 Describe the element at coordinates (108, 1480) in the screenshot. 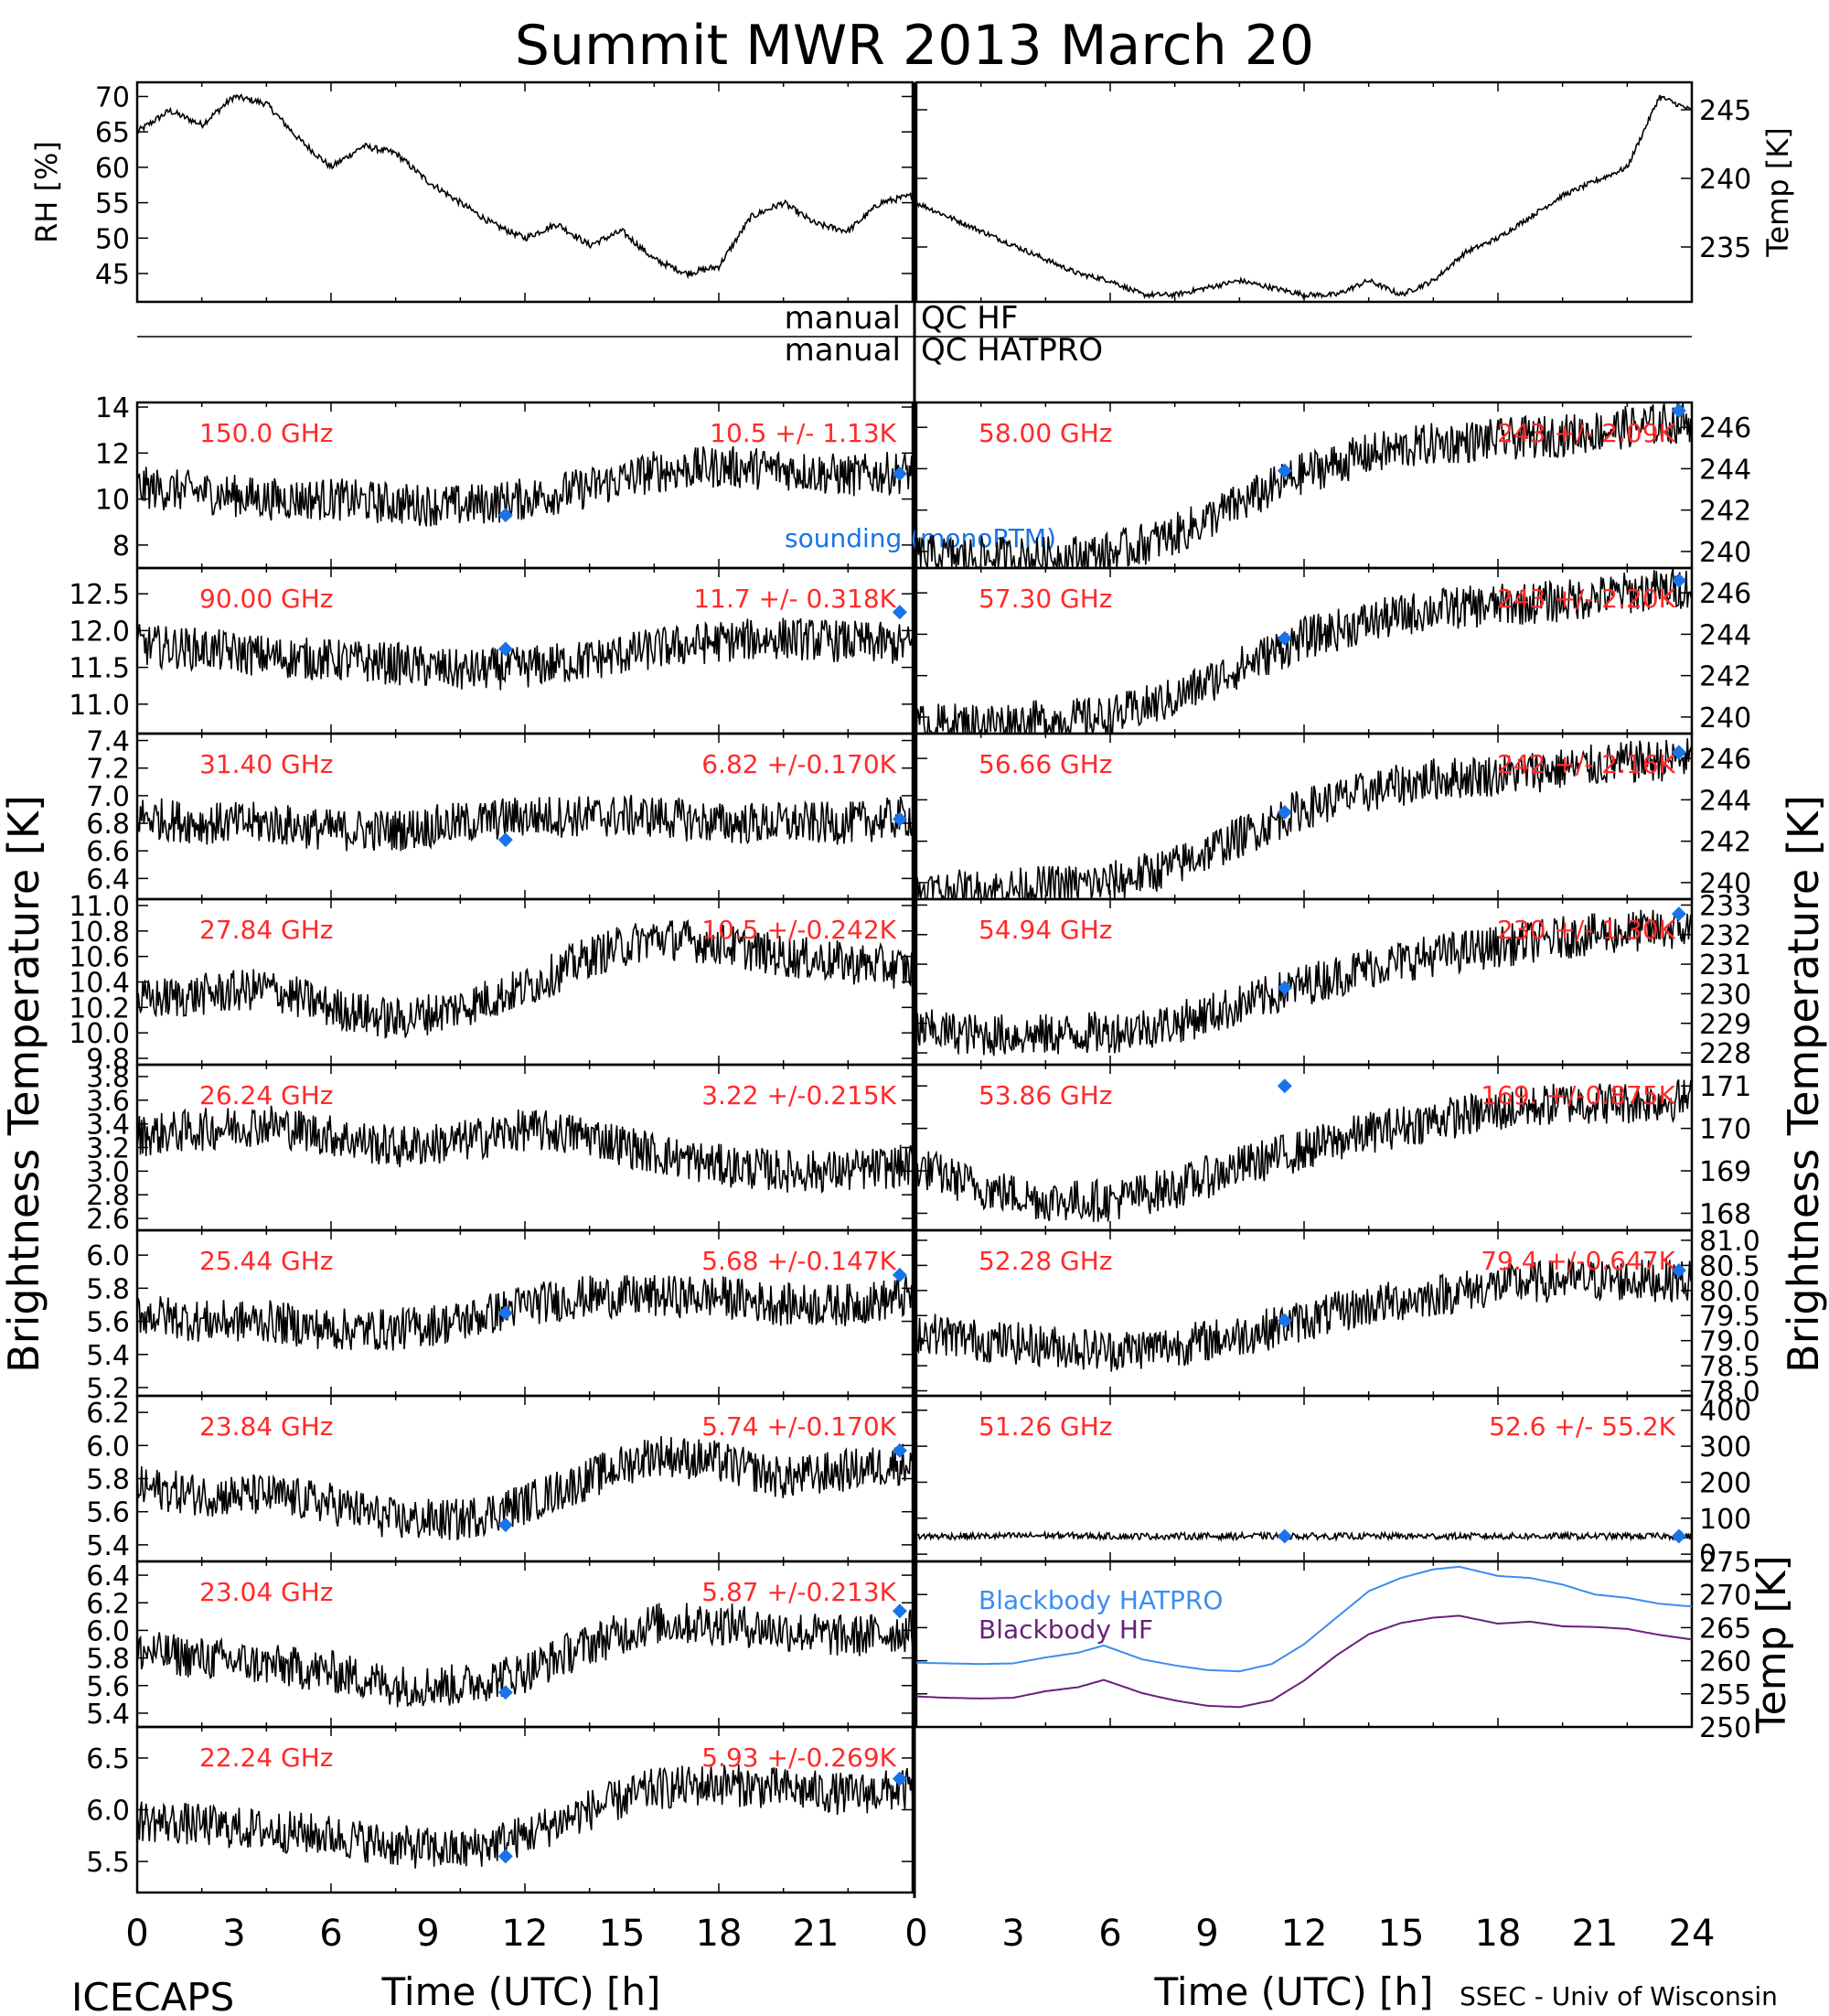

I see `panel-ch-23.84-ytick-label: 5.8` at that location.